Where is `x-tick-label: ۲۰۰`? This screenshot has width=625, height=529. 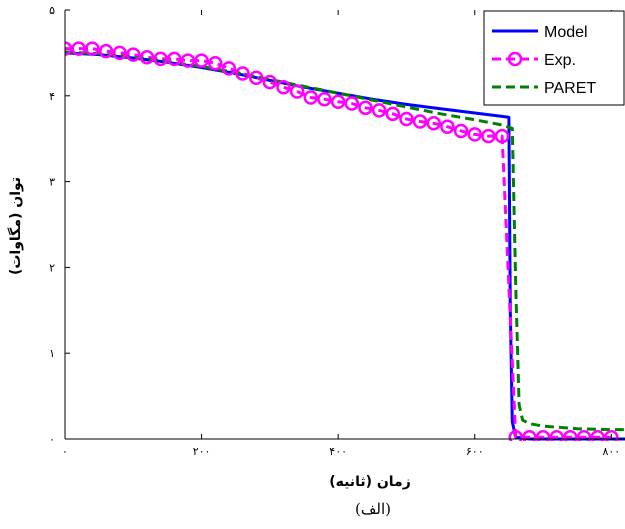
x-tick-label: ۲۰۰ is located at coordinates (202, 451).